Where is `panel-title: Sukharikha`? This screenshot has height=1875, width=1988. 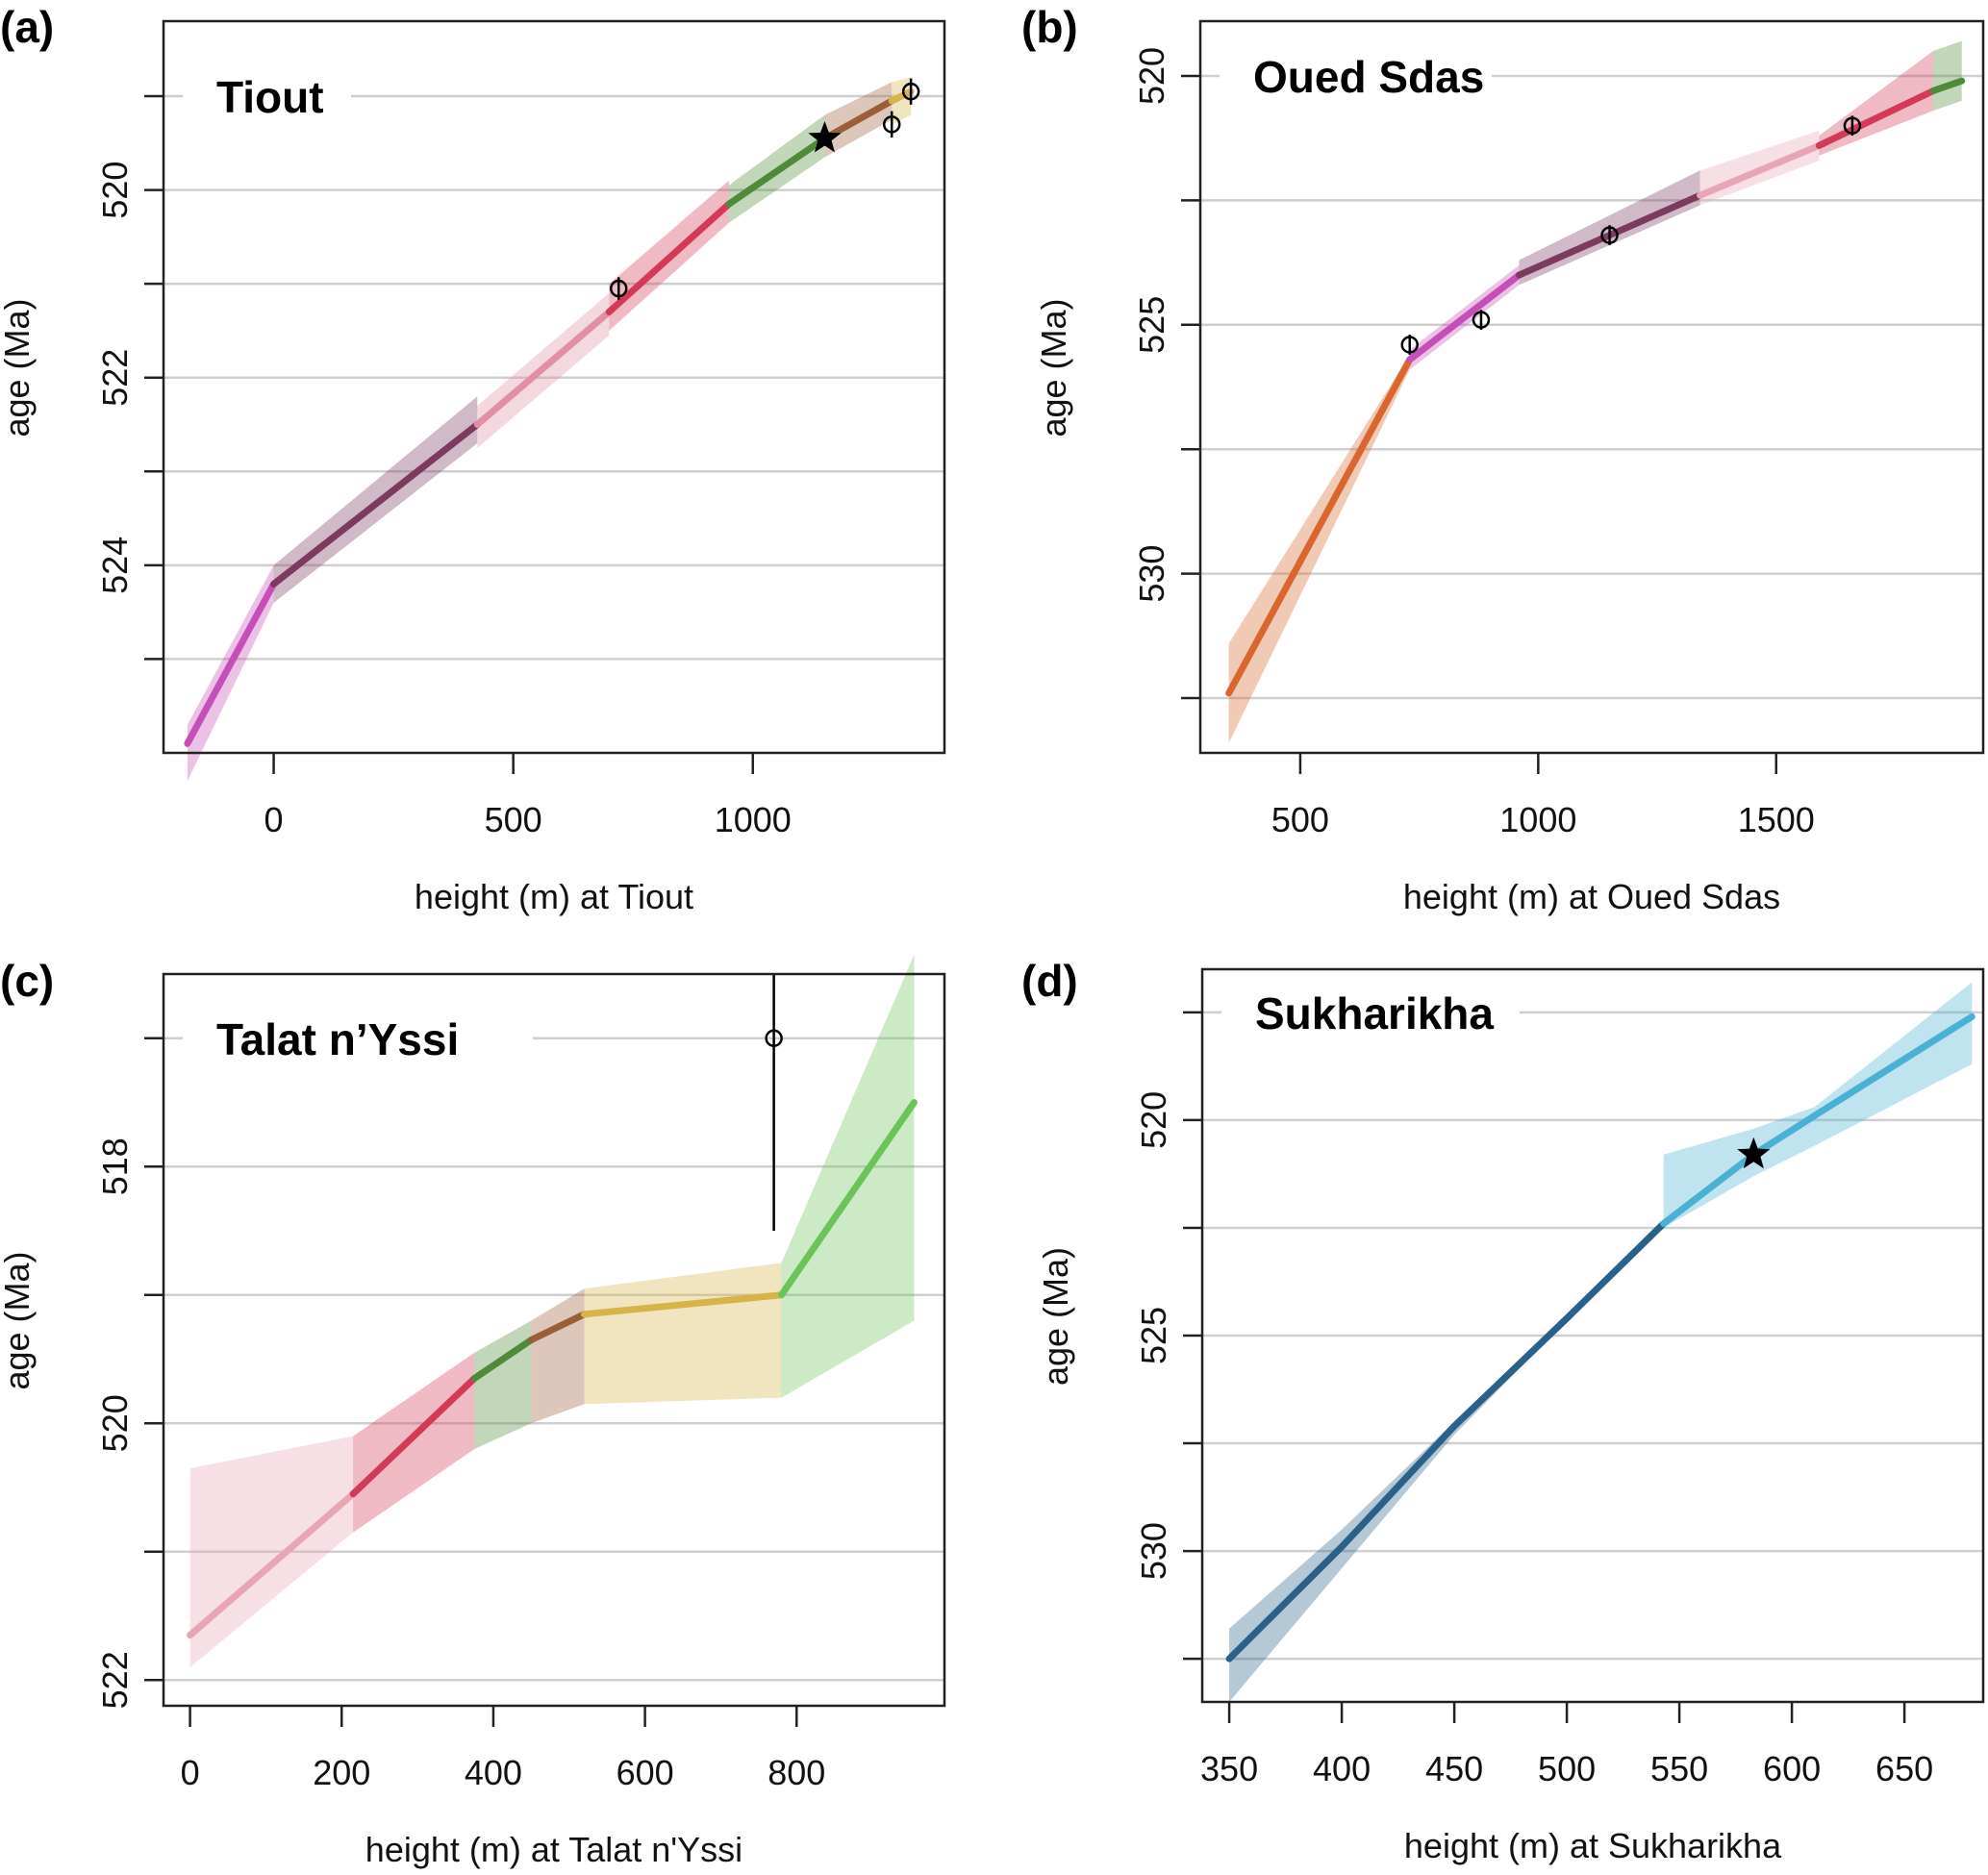
panel-title: Sukharikha is located at coordinates (1374, 1013).